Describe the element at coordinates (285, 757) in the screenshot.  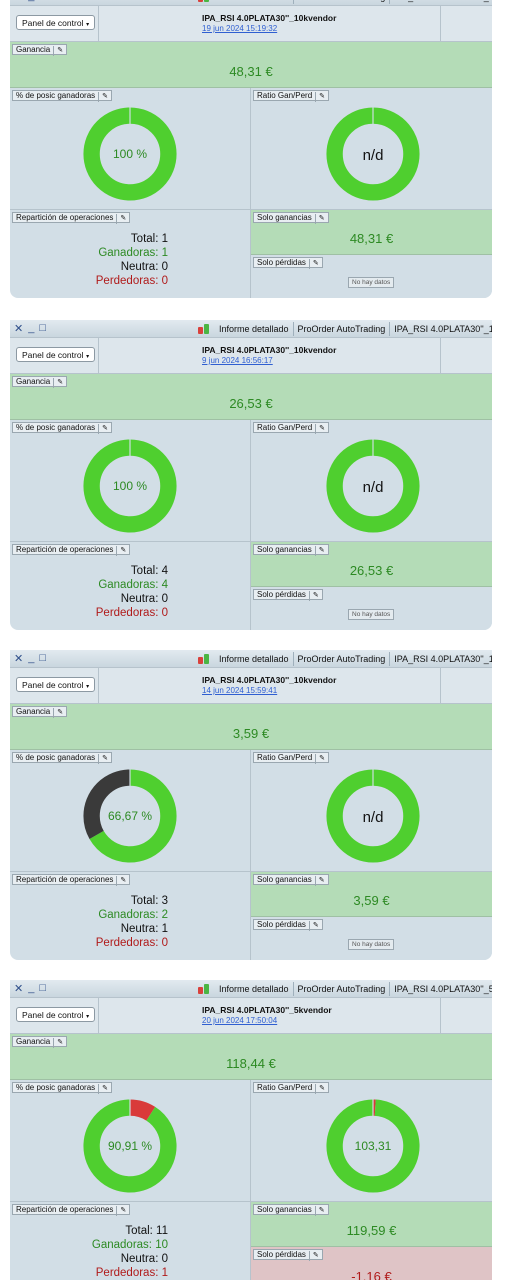
I see `ratio-label-text: Ratio Gan/Perd` at that location.